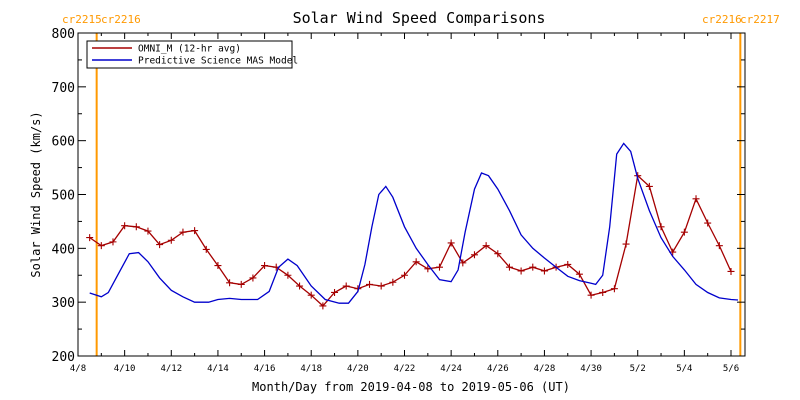 This screenshot has height=400, width=800. Describe the element at coordinates (591, 369) in the screenshot. I see `x-tick-label: 4/30` at that location.